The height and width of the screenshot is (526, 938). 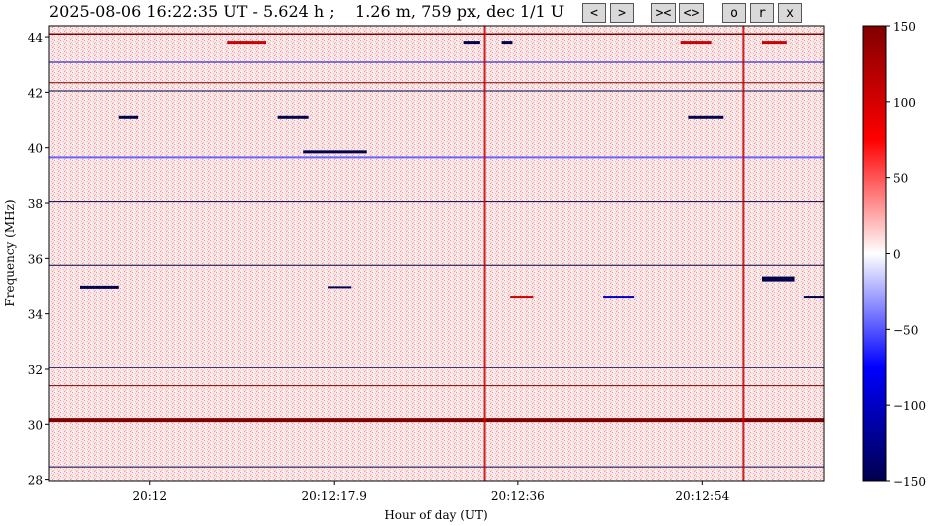 What do you see at coordinates (149, 496) in the screenshot?
I see `x-tick-label: 20:12` at bounding box center [149, 496].